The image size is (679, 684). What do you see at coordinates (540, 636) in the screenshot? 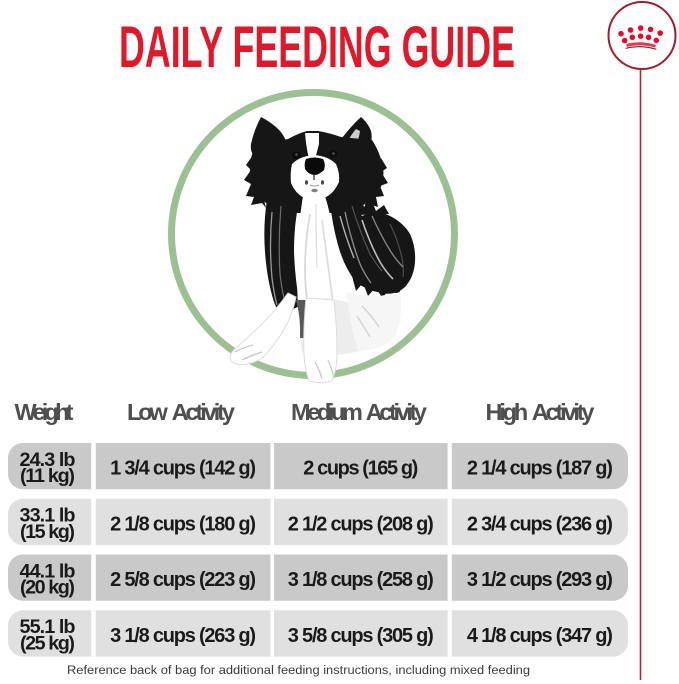
I see `svg-text: 4 1/8 cups (347 g)` at bounding box center [540, 636].